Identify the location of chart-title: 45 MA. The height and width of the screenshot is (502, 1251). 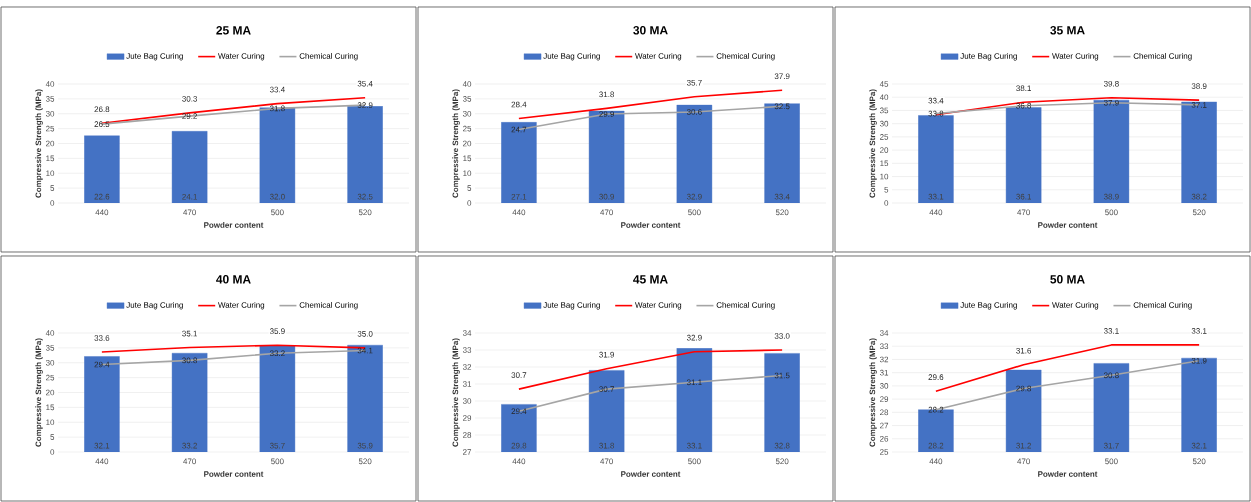
(650, 279).